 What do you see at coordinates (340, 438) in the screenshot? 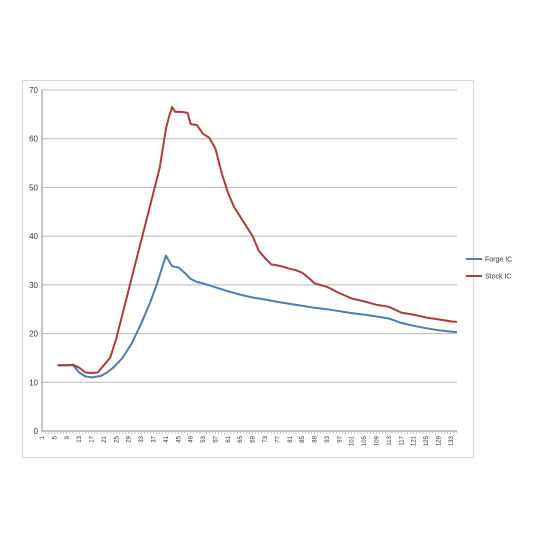
I see `x-tick-label: 97` at bounding box center [340, 438].